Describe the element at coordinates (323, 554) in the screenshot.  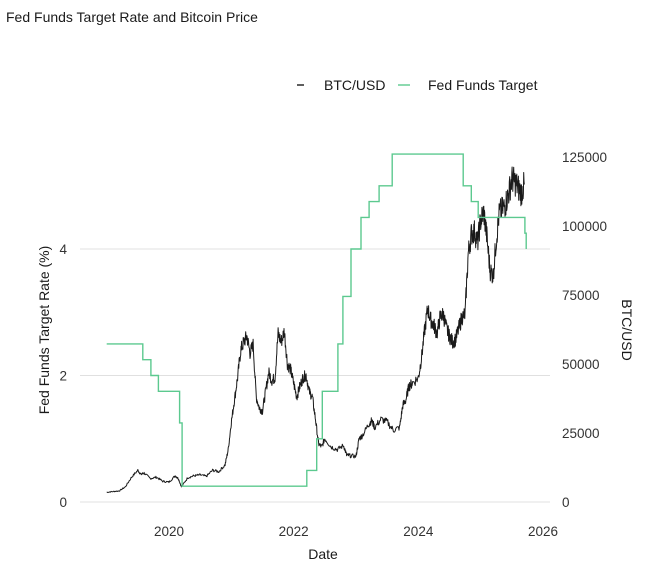
I see `x-axis-label: Date` at that location.